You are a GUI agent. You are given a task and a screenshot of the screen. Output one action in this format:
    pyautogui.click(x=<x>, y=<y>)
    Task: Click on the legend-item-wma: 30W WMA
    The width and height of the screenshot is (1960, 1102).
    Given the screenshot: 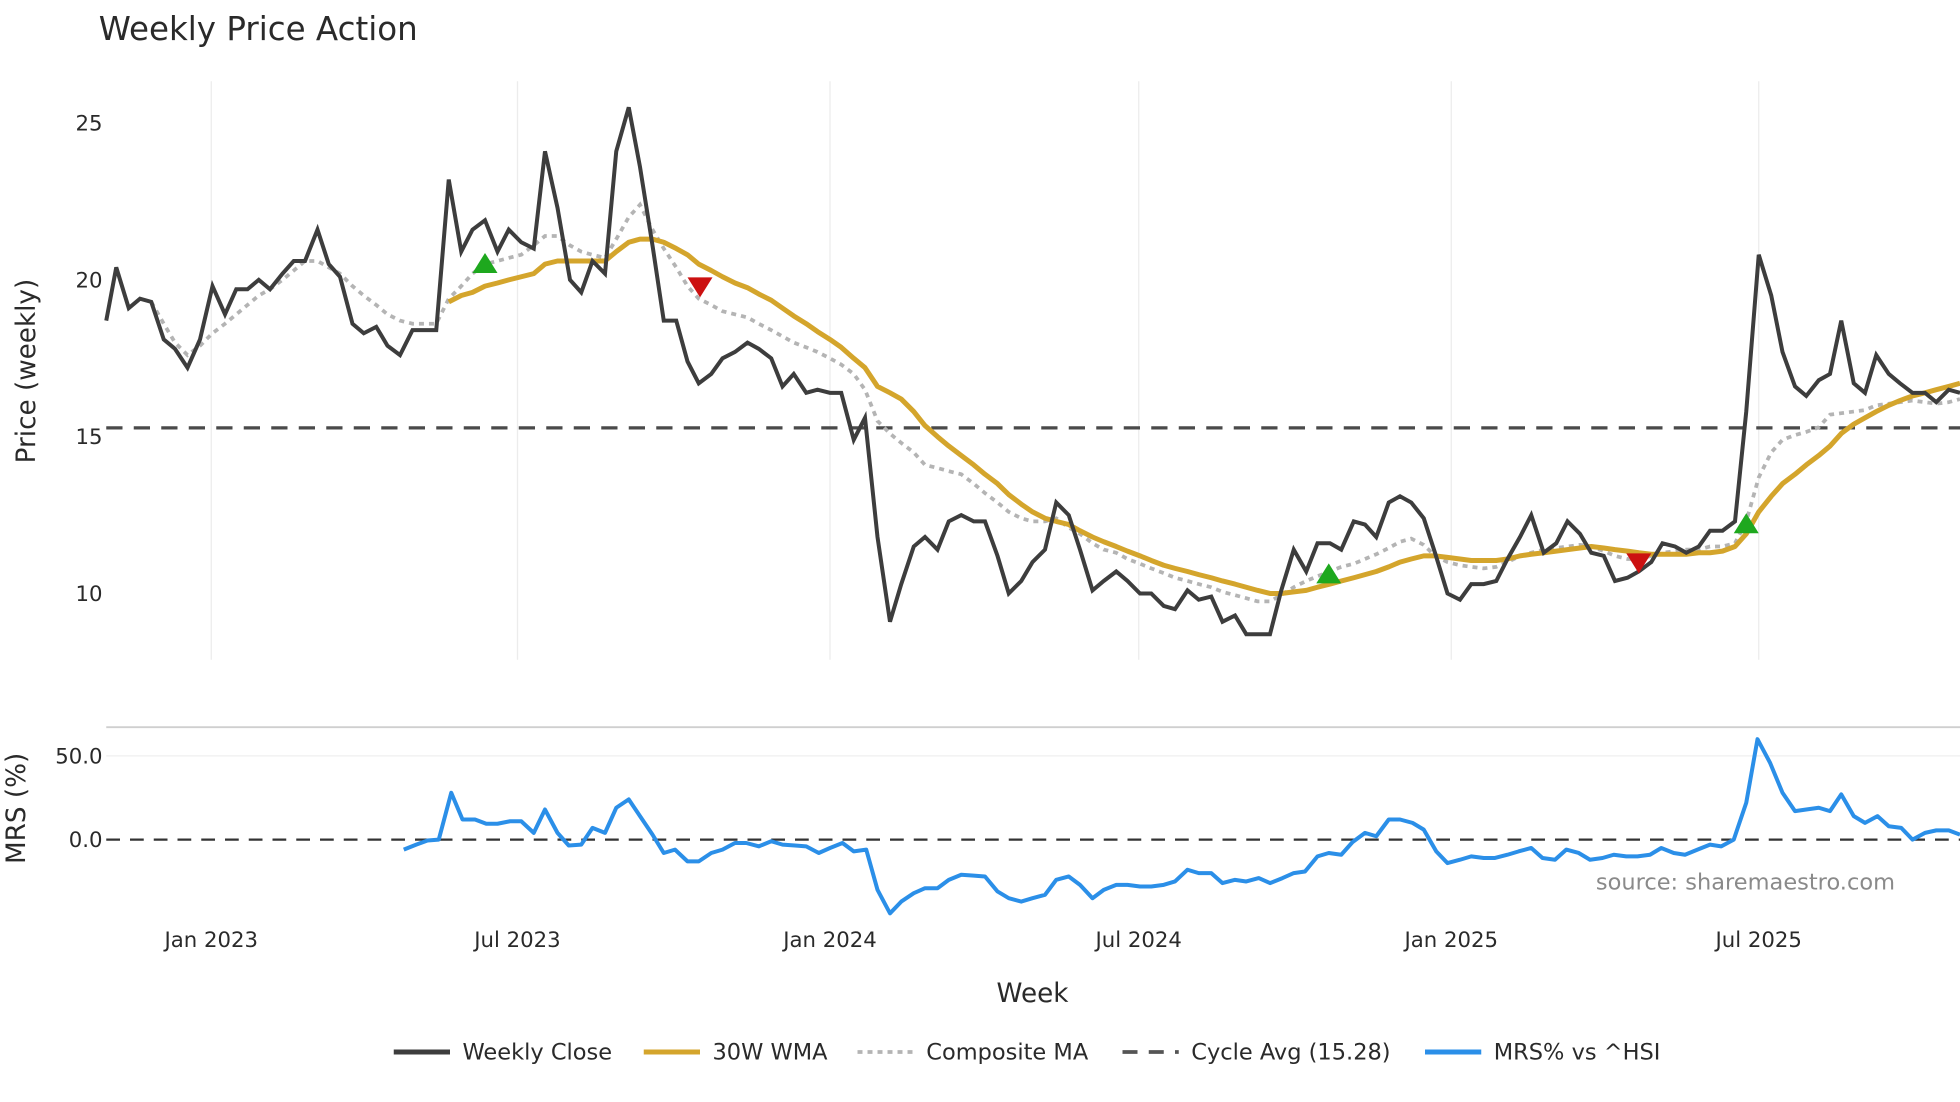 What is the action you would take?
    pyautogui.click(x=736, y=1053)
    